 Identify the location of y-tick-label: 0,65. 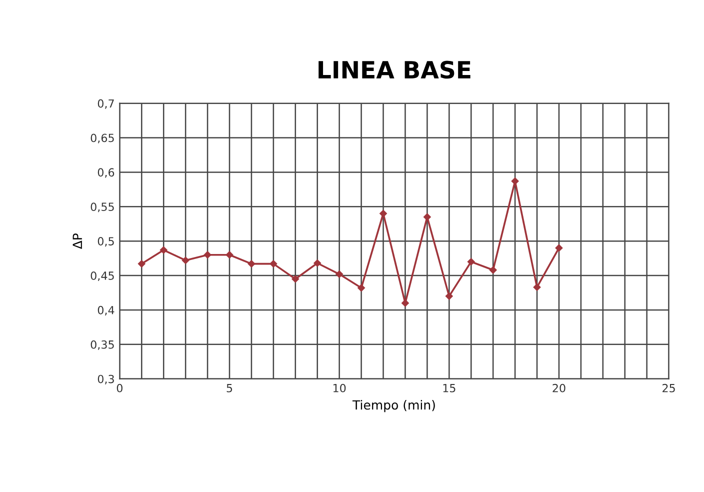
(102, 139).